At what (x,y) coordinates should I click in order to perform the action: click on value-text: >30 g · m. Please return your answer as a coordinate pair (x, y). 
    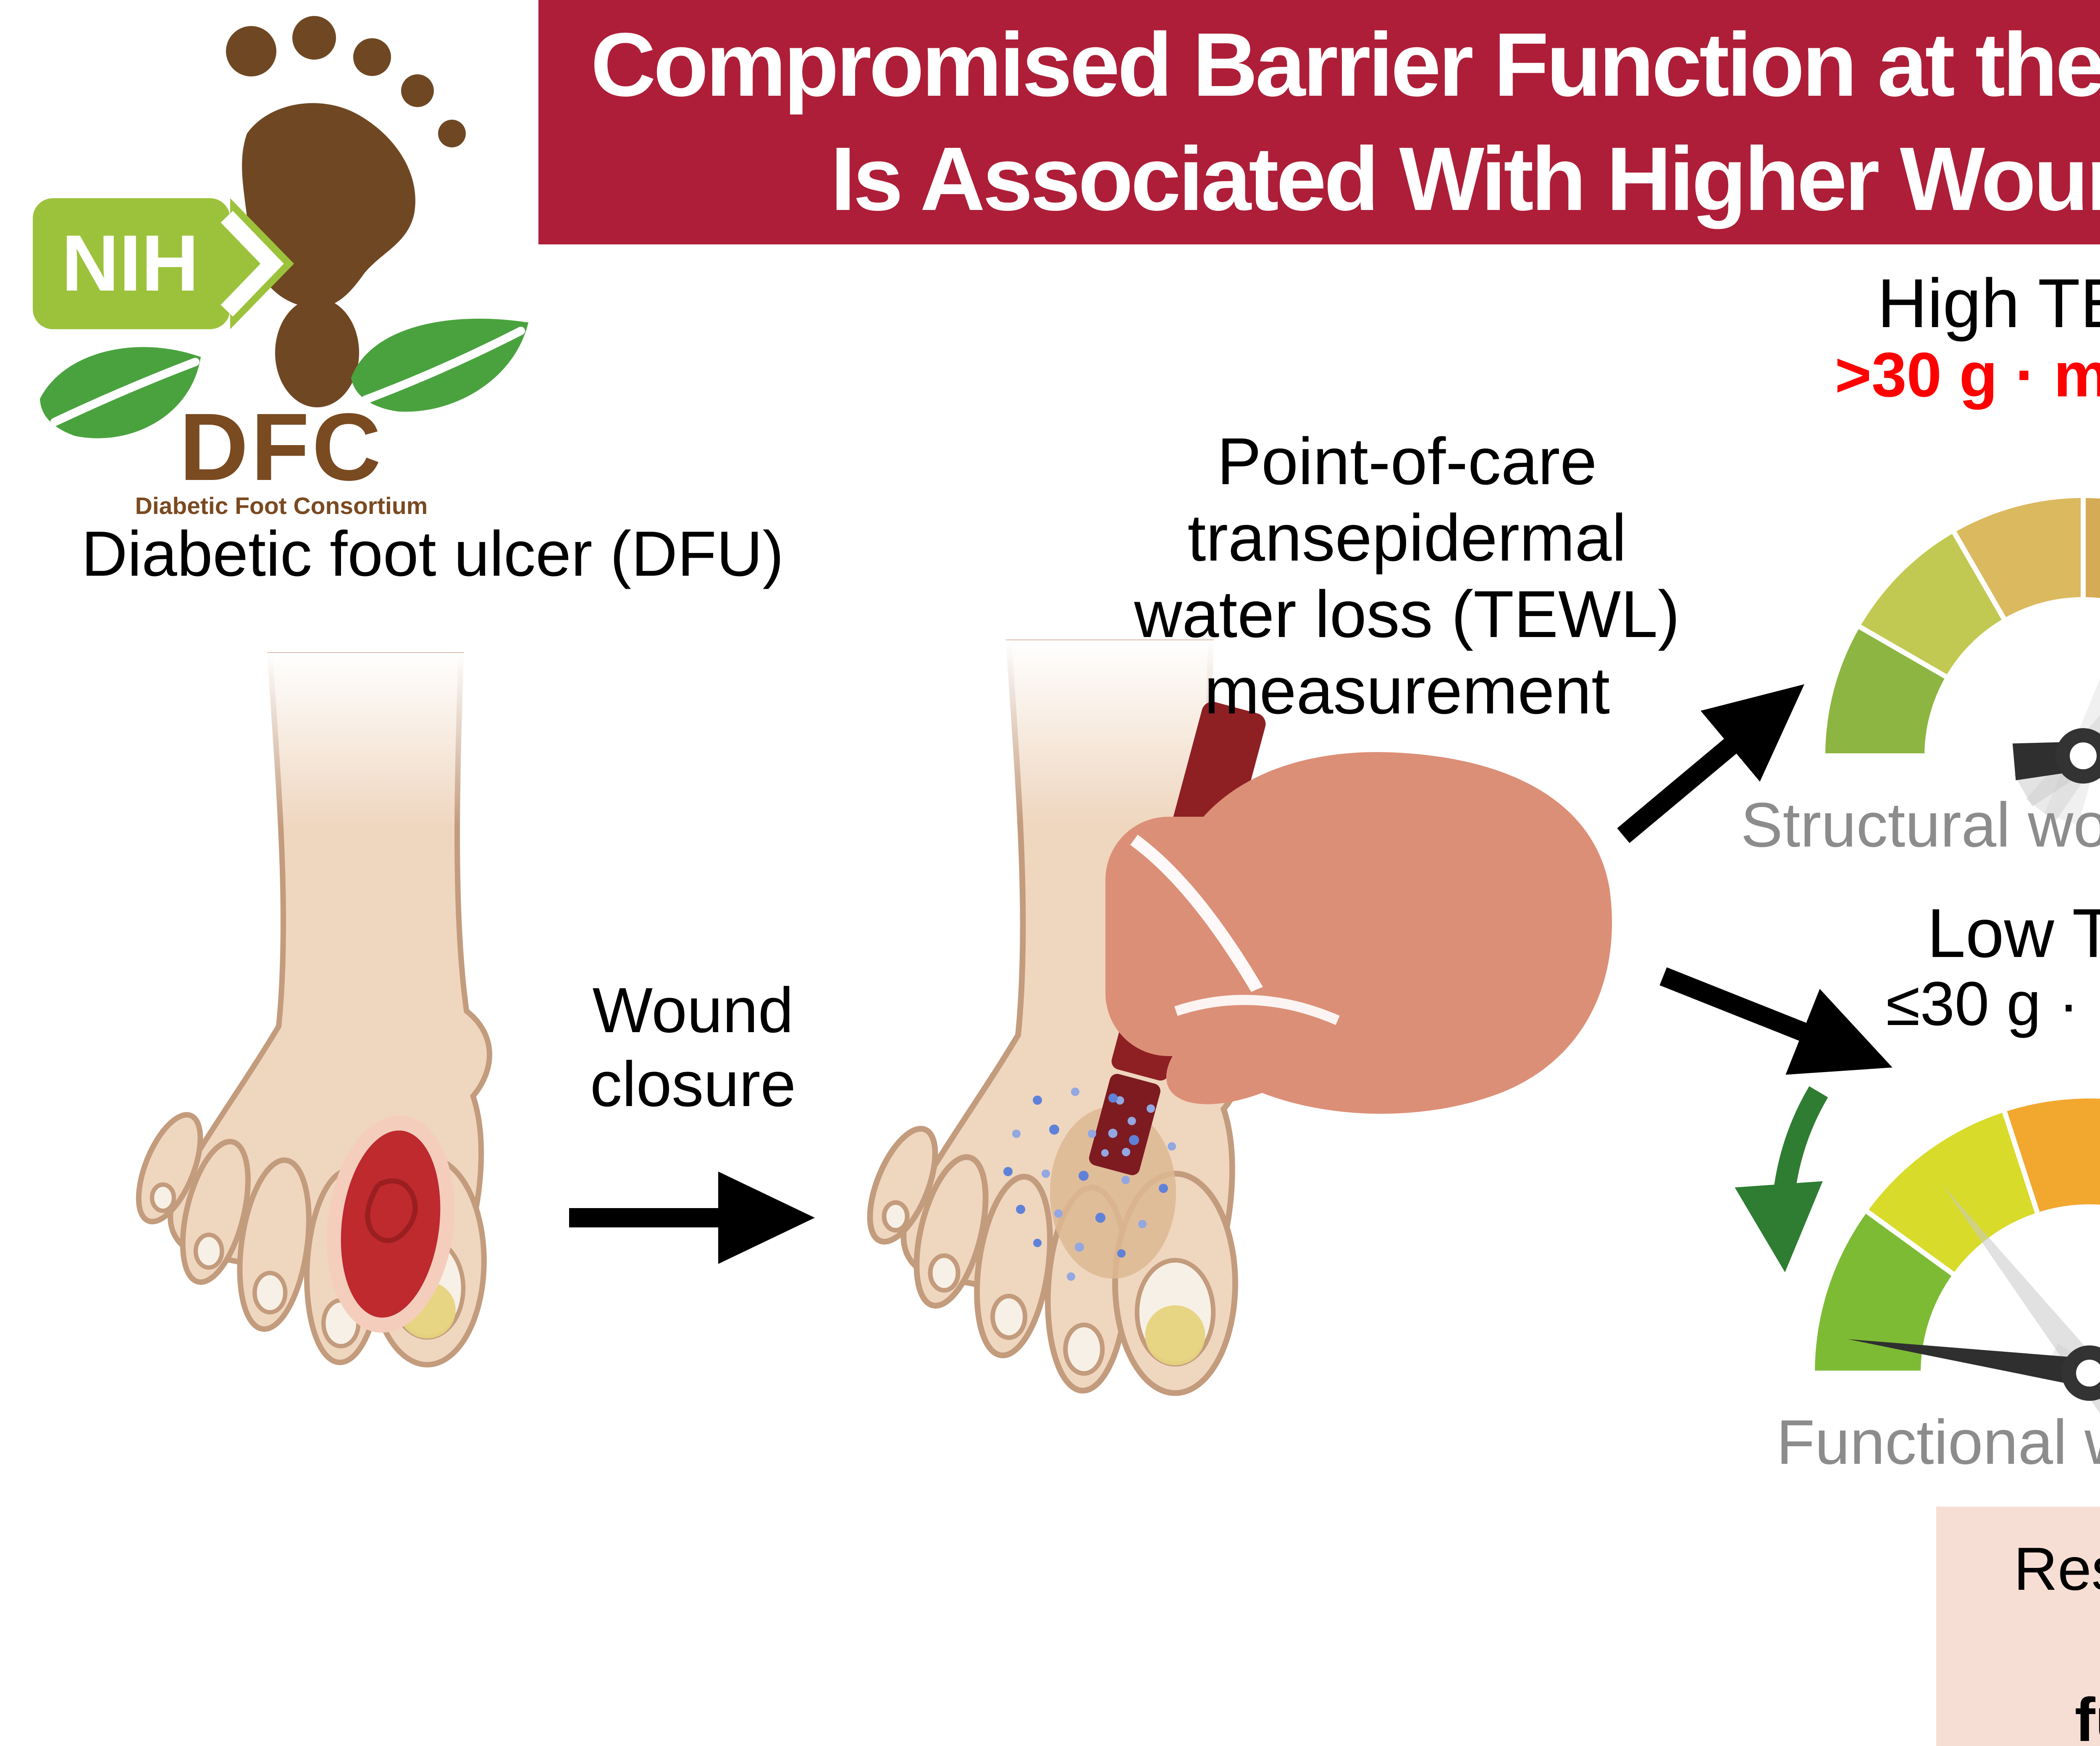
    Looking at the image, I should click on (1967, 374).